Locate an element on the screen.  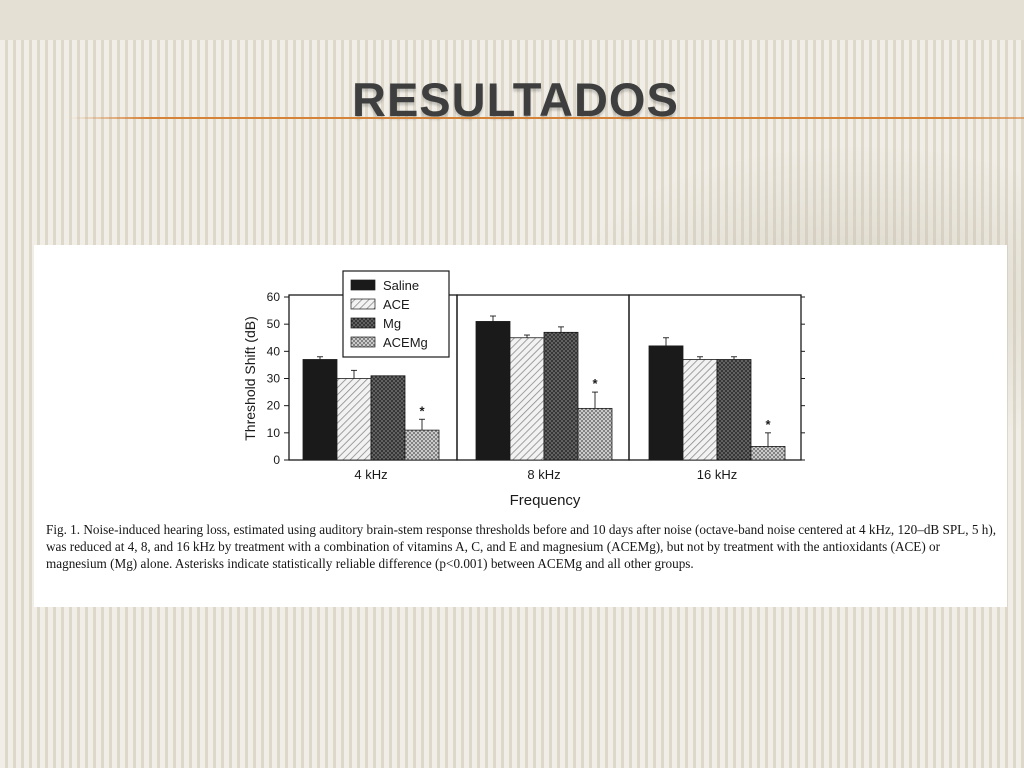
y-tick-label: 0 is located at coordinates (276, 460).